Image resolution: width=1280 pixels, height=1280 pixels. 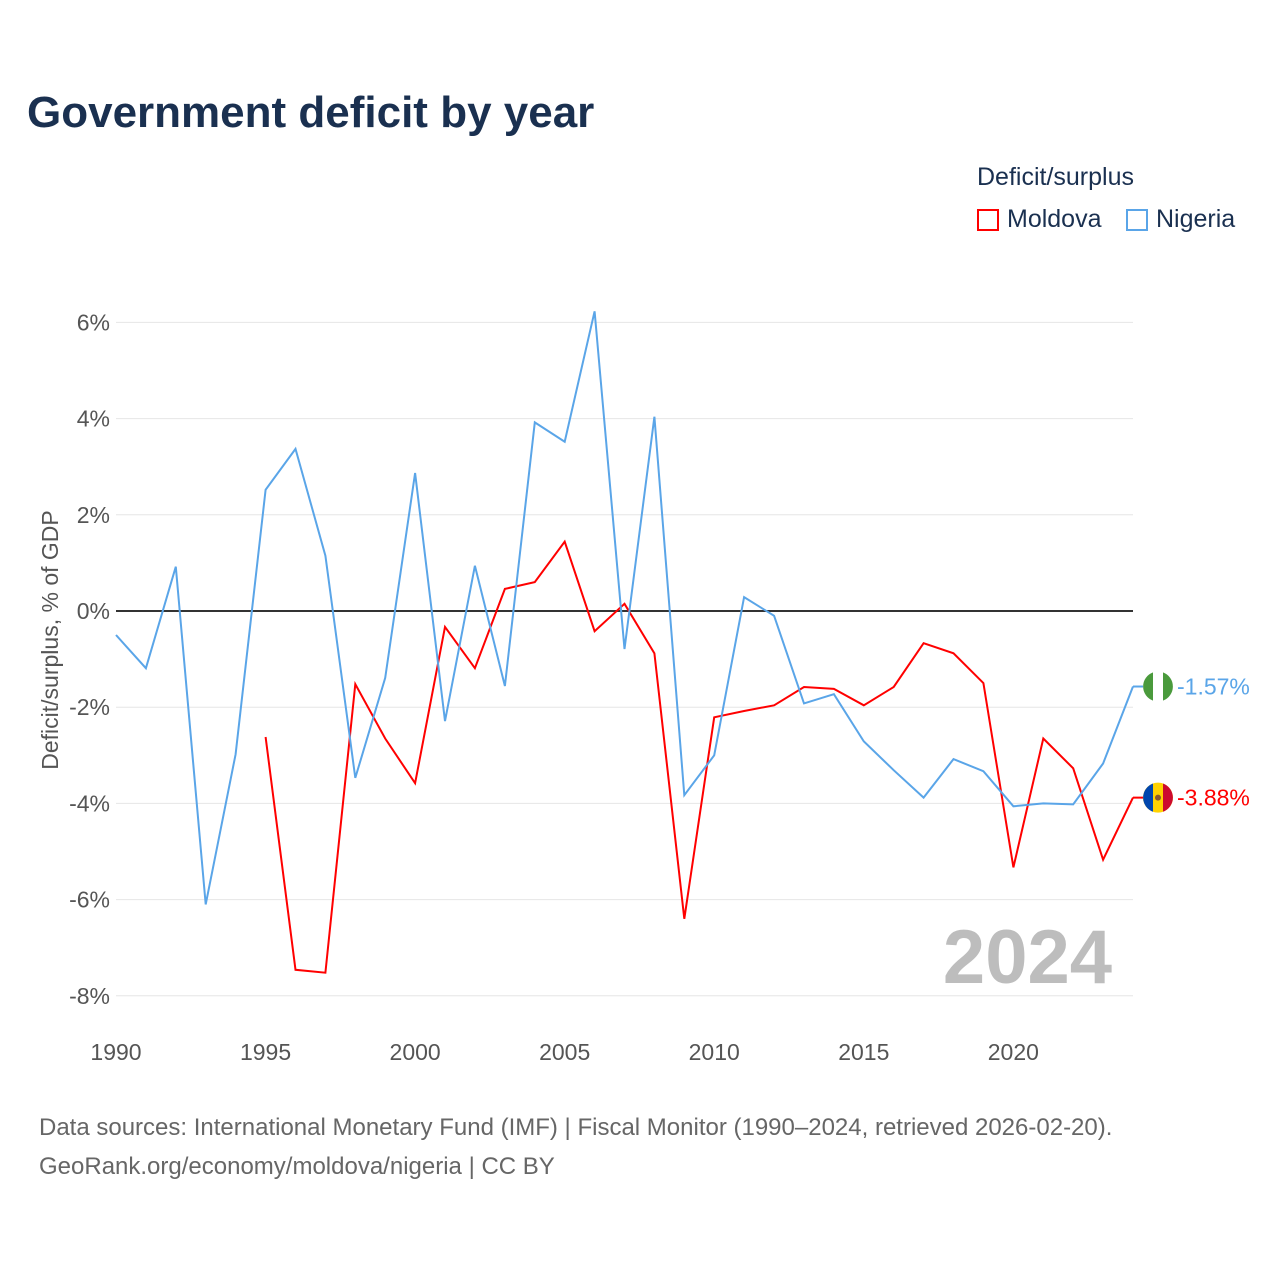 I want to click on y-tick-label: 4%, so click(x=93, y=419).